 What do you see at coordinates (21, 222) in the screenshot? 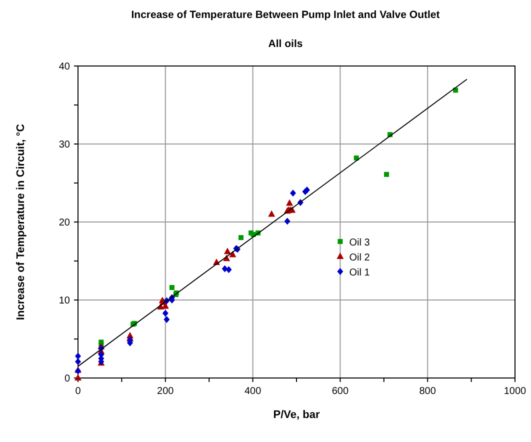
I see `y-axis-title: Increase of Temperature in Circuit, °C` at bounding box center [21, 222].